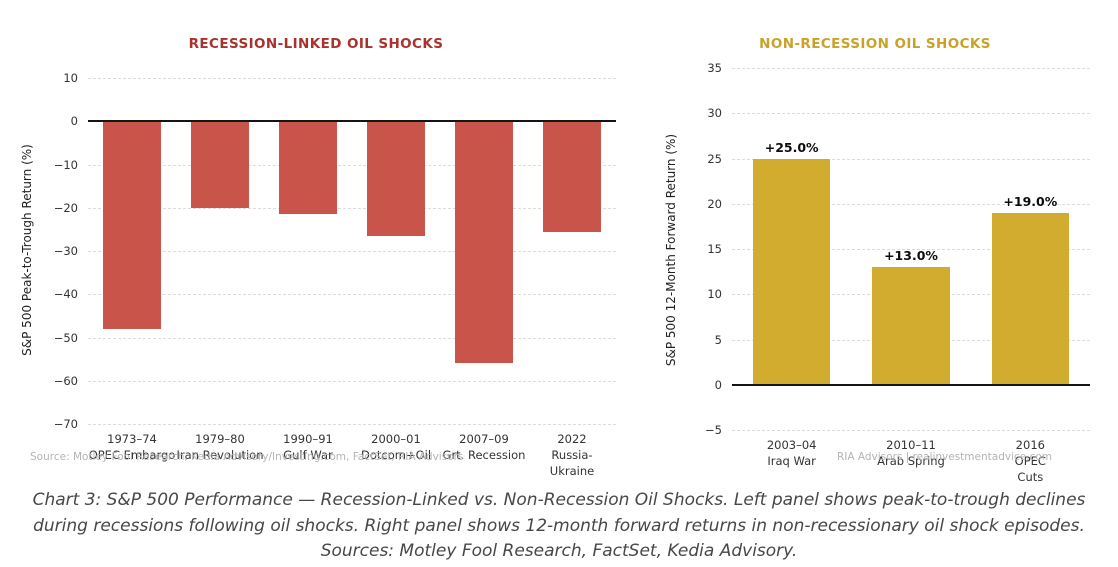 Image resolution: width=1118 pixels, height=567 pixels. I want to click on y-tick-label: −20, so click(65, 207).